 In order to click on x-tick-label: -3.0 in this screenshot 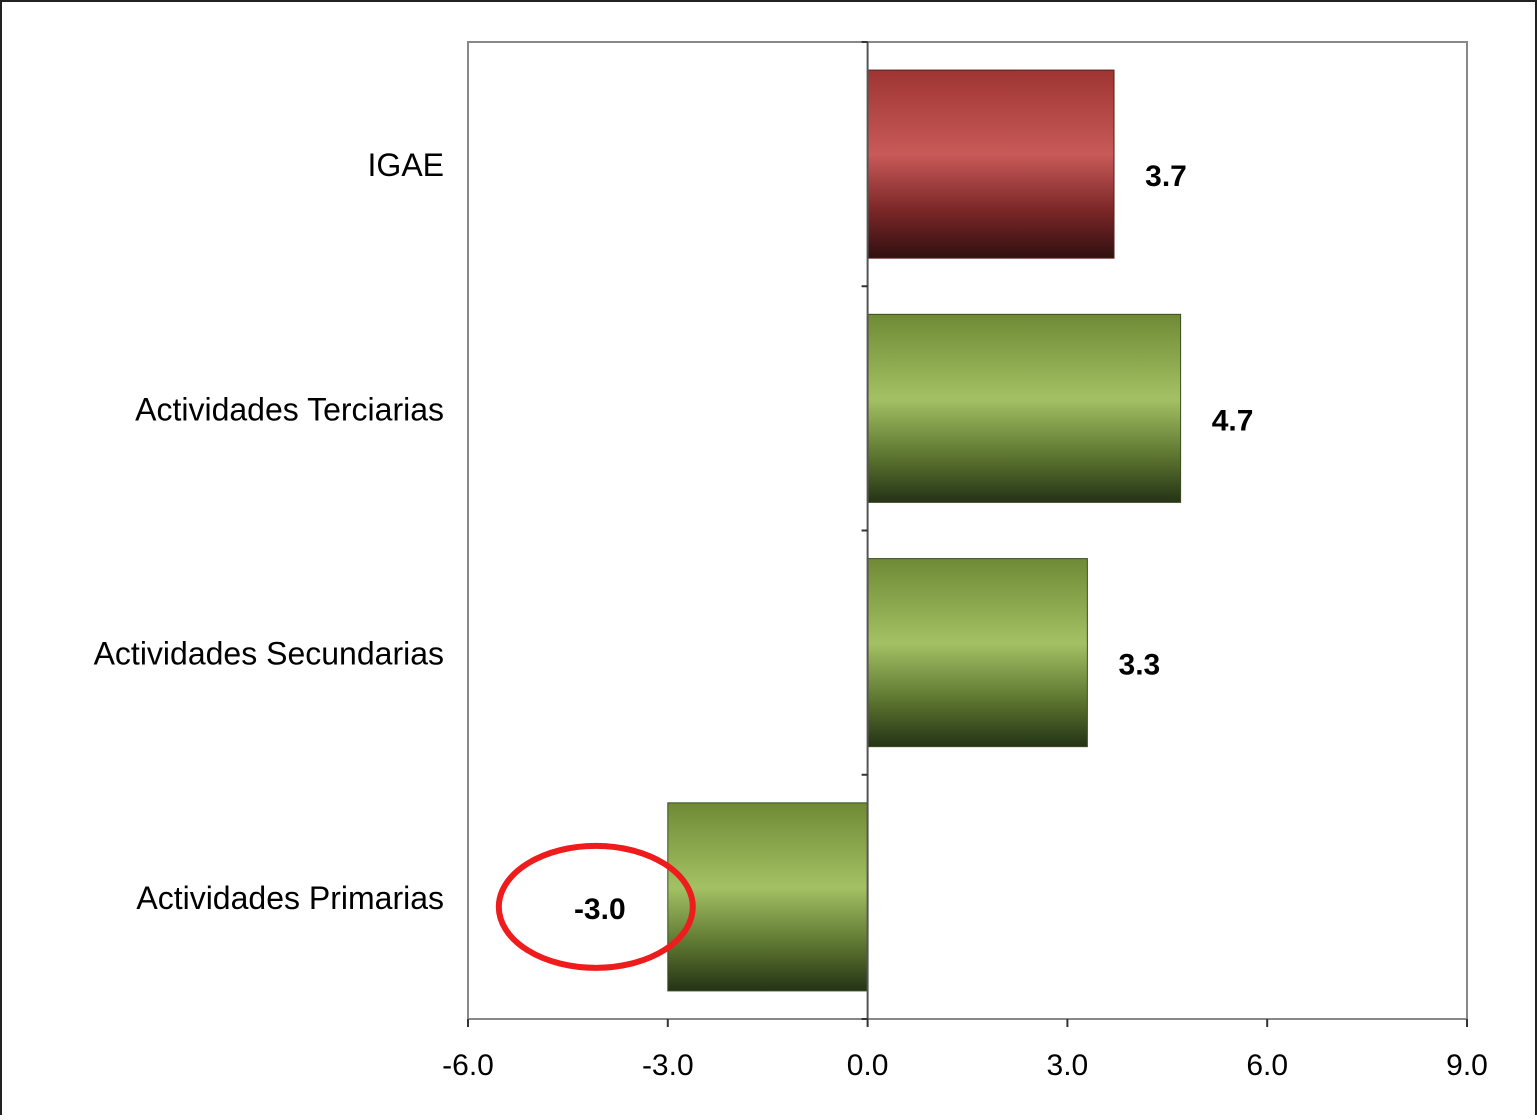, I will do `click(668, 1065)`.